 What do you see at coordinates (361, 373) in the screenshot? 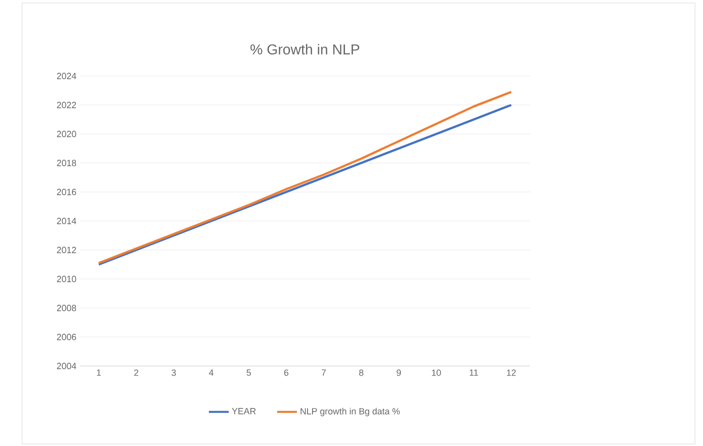
I see `x-tick-label: 8` at bounding box center [361, 373].